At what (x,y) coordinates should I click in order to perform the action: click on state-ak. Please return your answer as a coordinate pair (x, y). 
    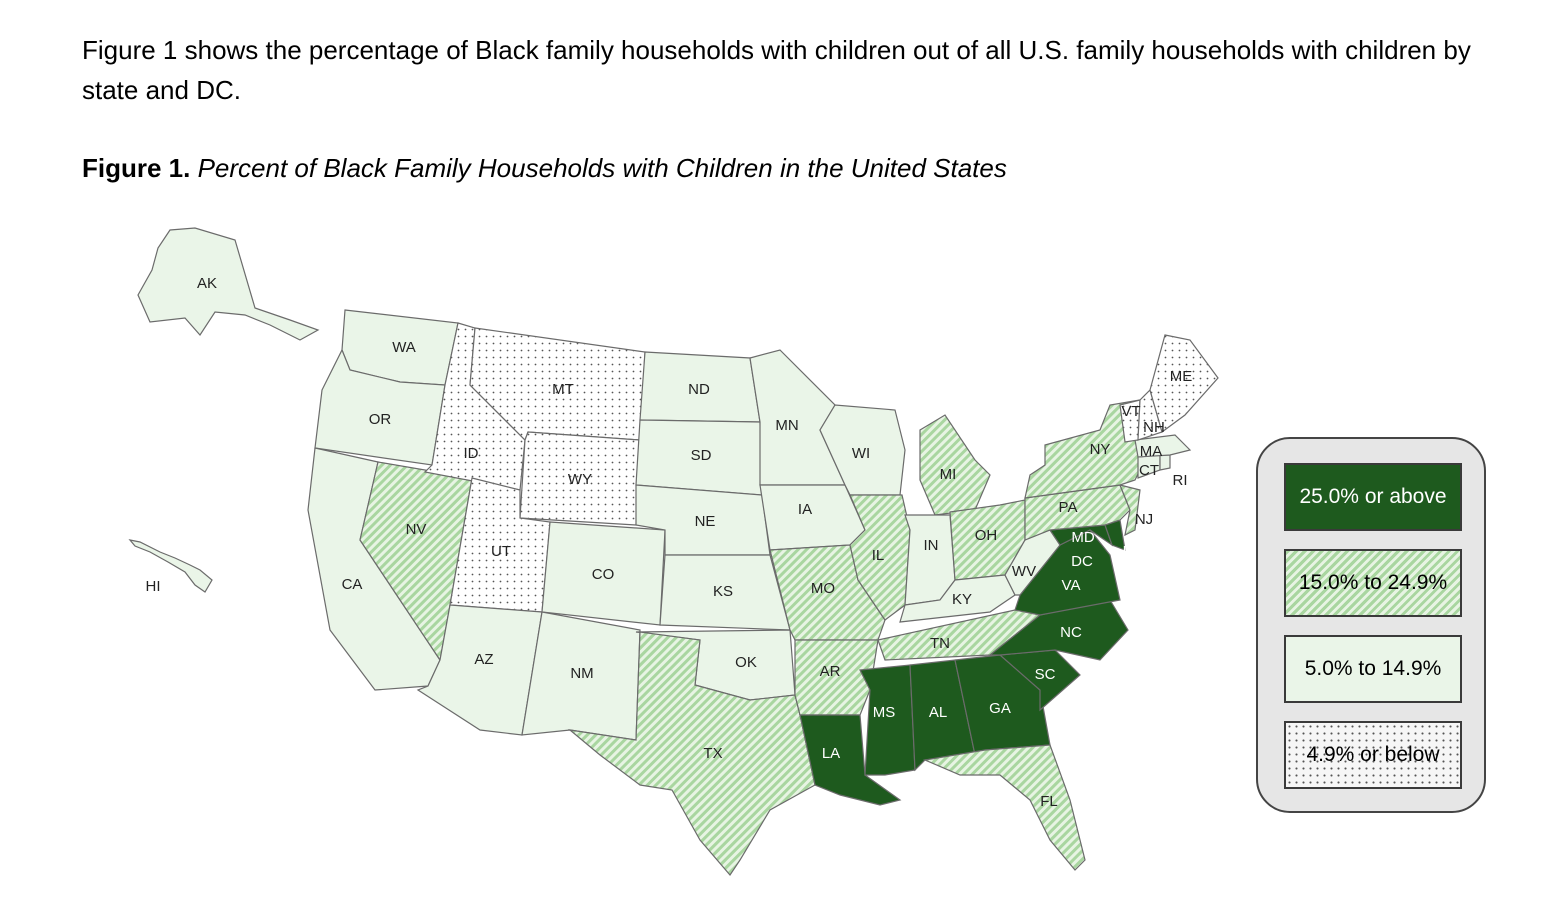
    Looking at the image, I should click on (228, 284).